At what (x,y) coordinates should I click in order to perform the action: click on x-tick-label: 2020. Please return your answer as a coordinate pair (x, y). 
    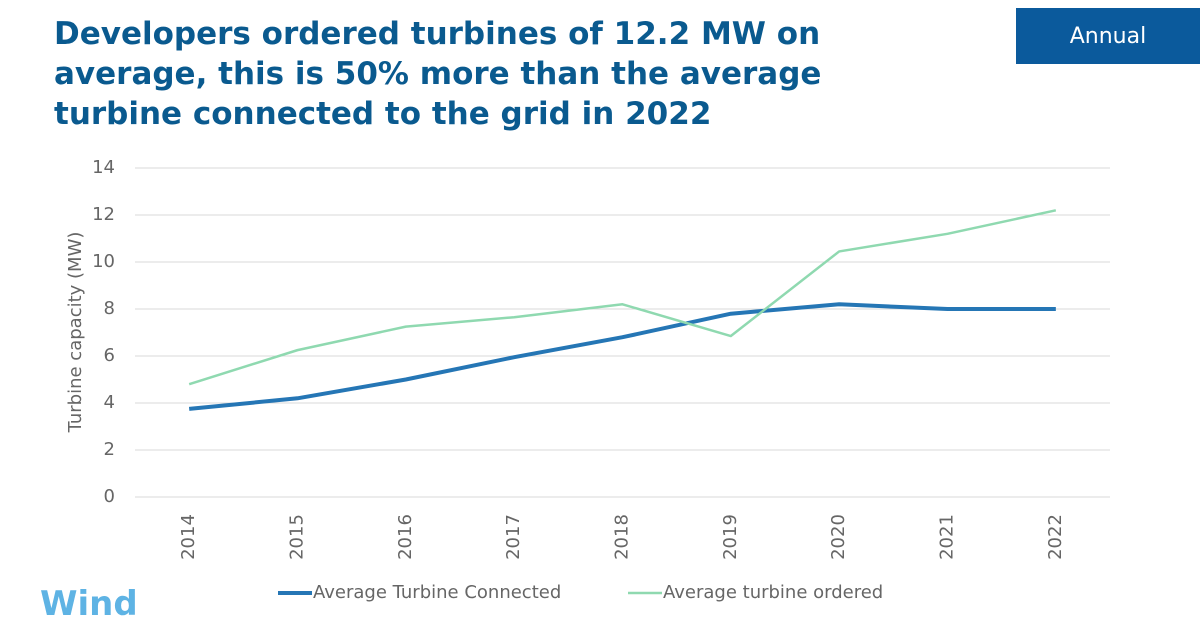
    Looking at the image, I should click on (838, 537).